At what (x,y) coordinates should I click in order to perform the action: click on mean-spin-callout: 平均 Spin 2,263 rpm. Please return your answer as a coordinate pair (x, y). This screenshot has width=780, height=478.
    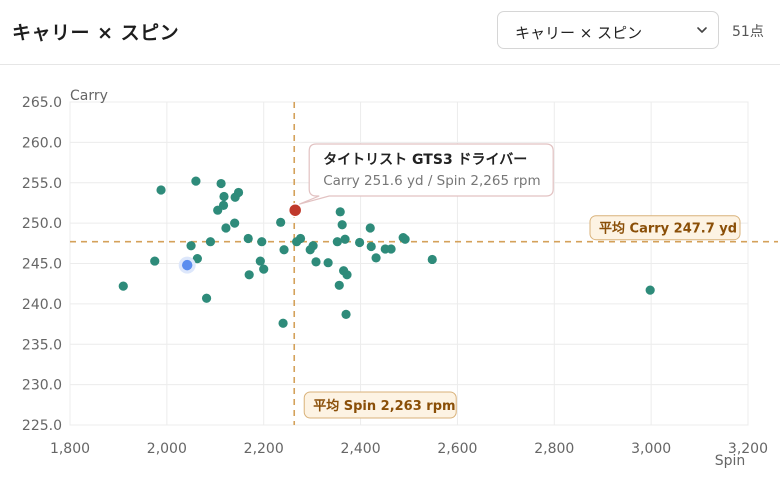
    Looking at the image, I should click on (380, 405).